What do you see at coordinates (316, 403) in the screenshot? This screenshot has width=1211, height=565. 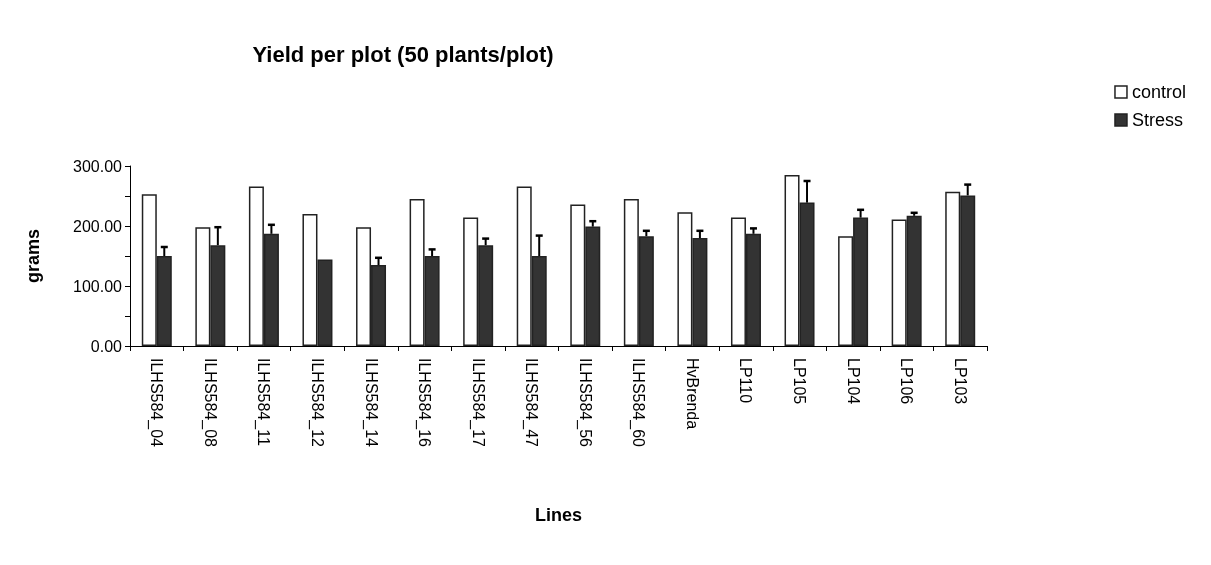 I see `x-tick-label: ILHS584_12` at bounding box center [316, 403].